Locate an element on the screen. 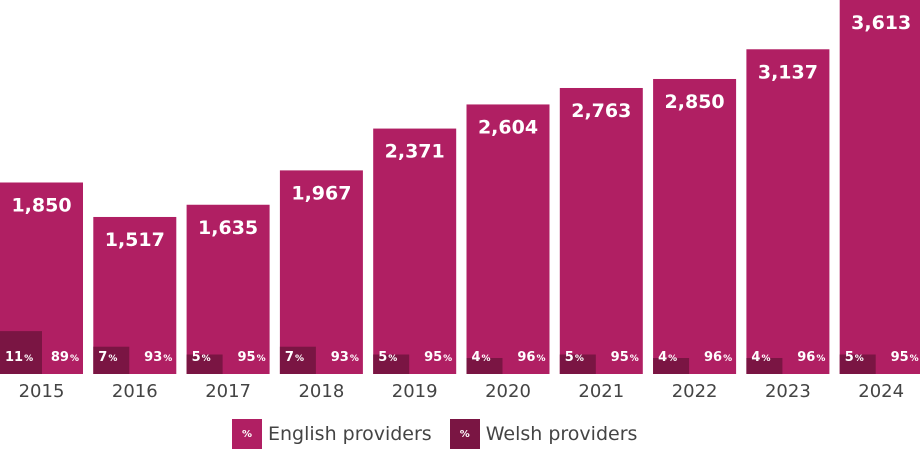 This screenshot has height=455, width=920. total-label-2015: 1,850 is located at coordinates (41, 205).